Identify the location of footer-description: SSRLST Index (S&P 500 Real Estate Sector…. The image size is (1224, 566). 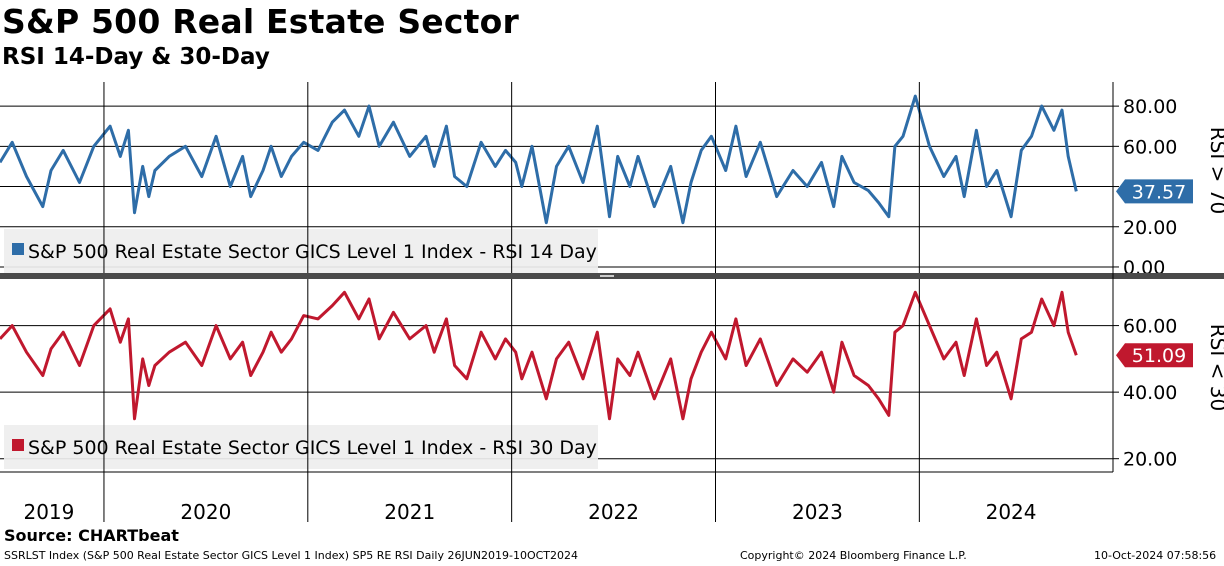
(291, 555).